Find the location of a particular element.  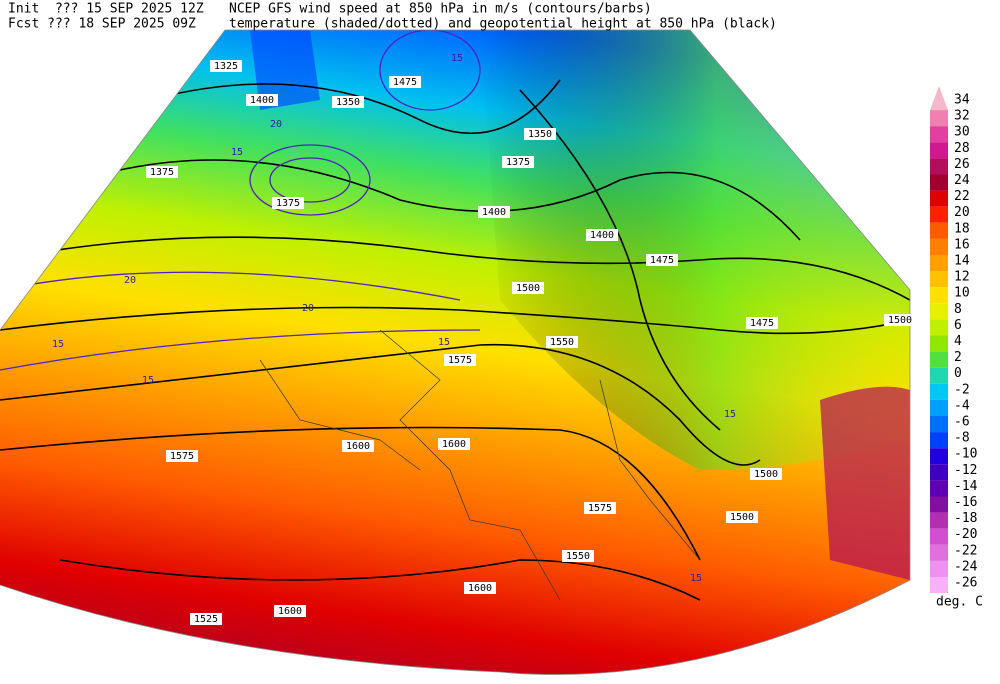

wind-label: 20 is located at coordinates (308, 308).